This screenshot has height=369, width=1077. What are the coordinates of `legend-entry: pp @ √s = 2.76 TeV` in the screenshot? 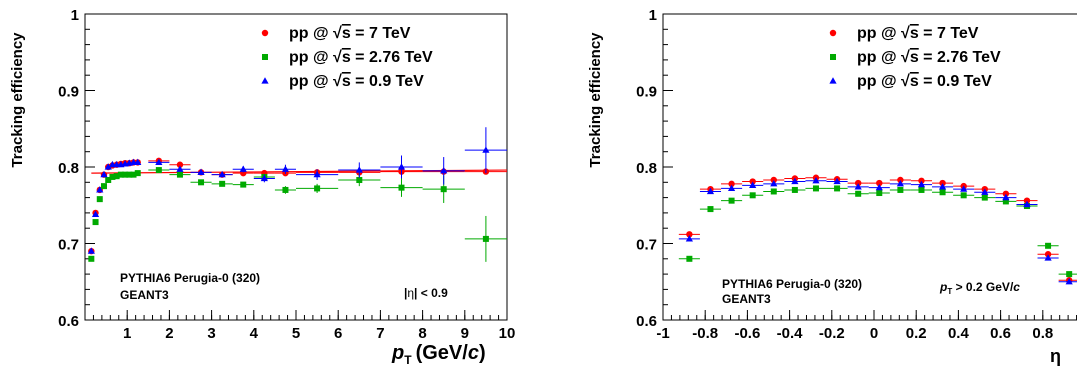 It's located at (915, 57).